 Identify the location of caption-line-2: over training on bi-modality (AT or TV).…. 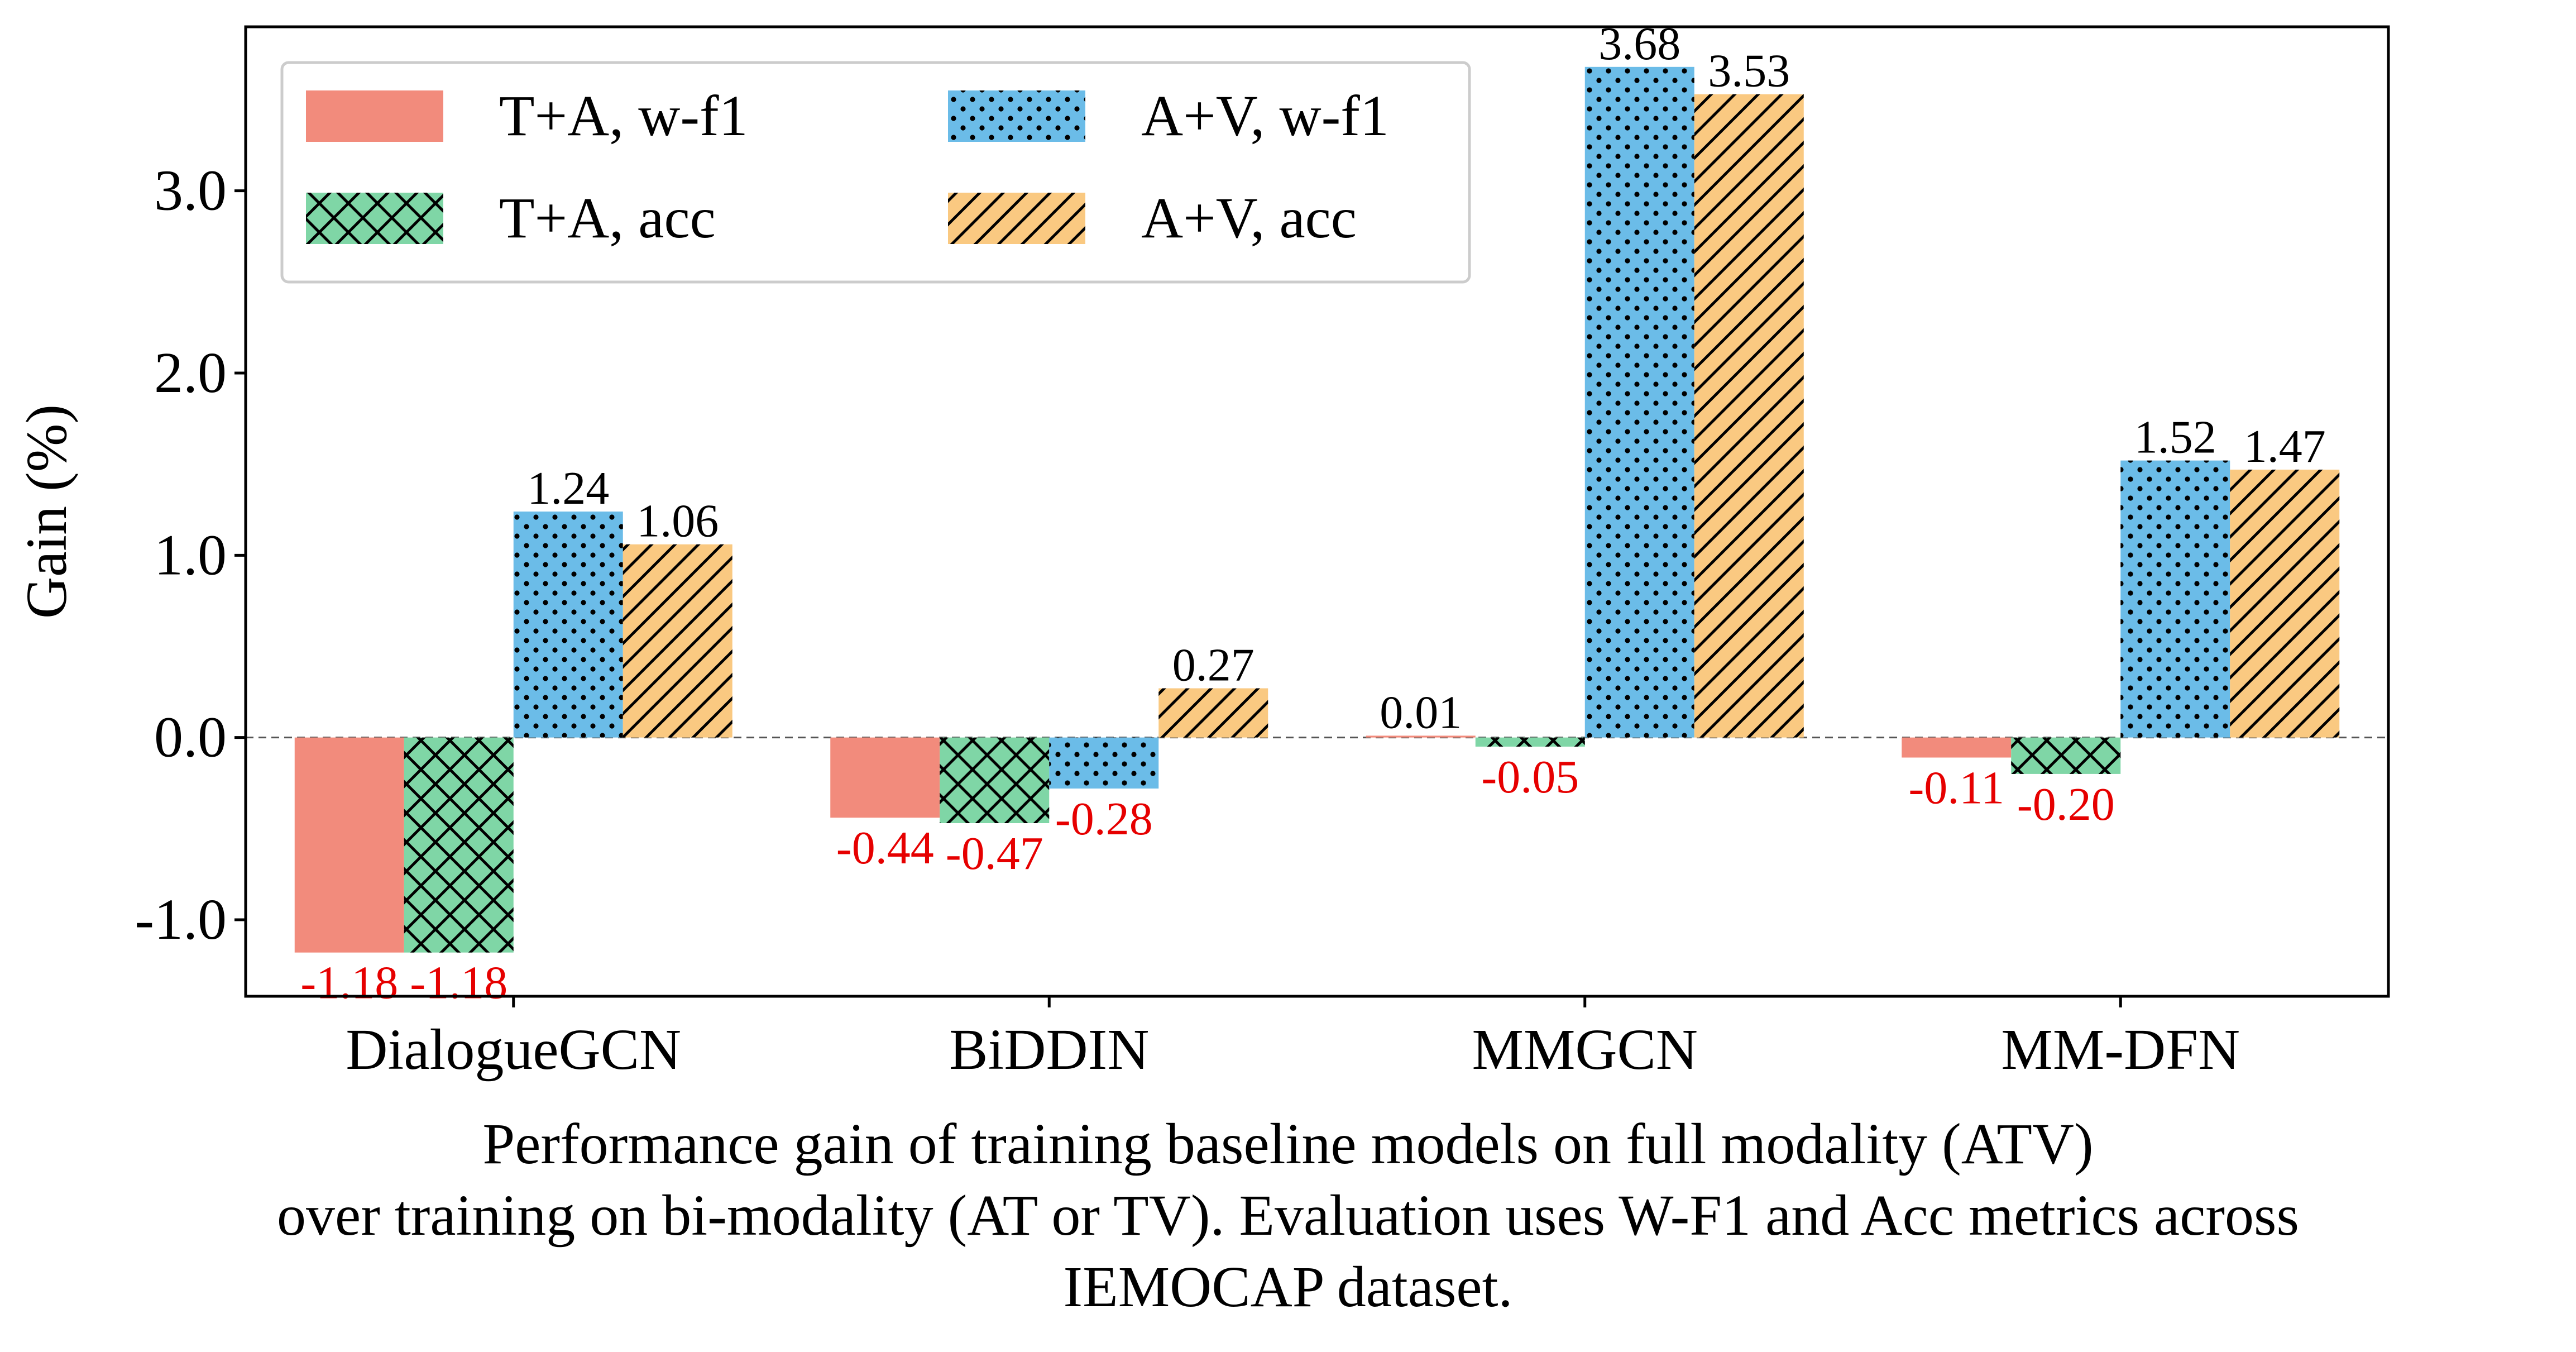
(1288, 1215).